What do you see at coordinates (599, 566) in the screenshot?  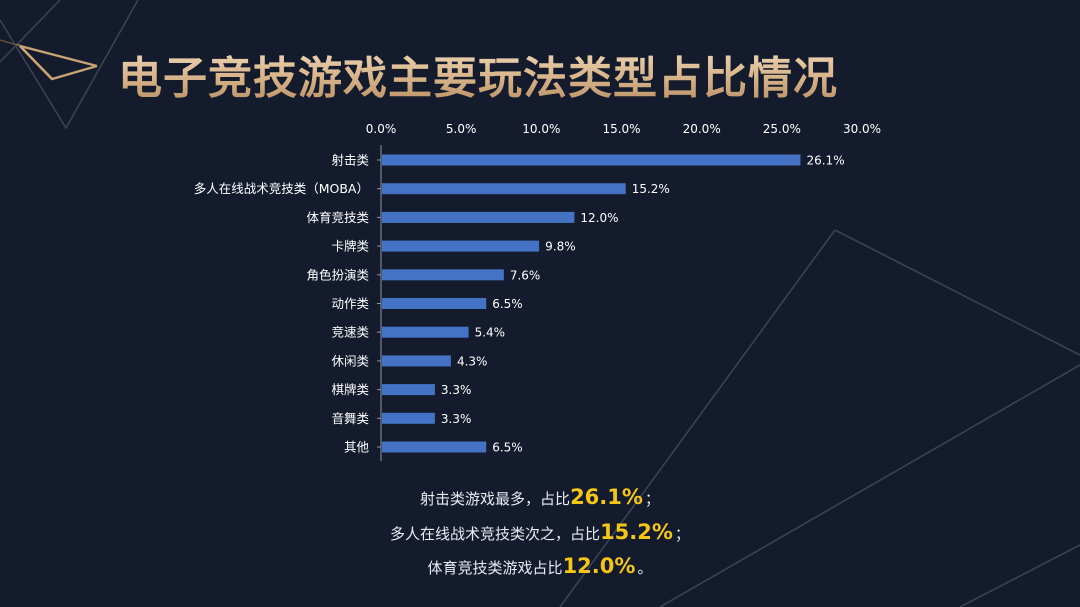 I see `summary-highlight-value: 12.0%` at bounding box center [599, 566].